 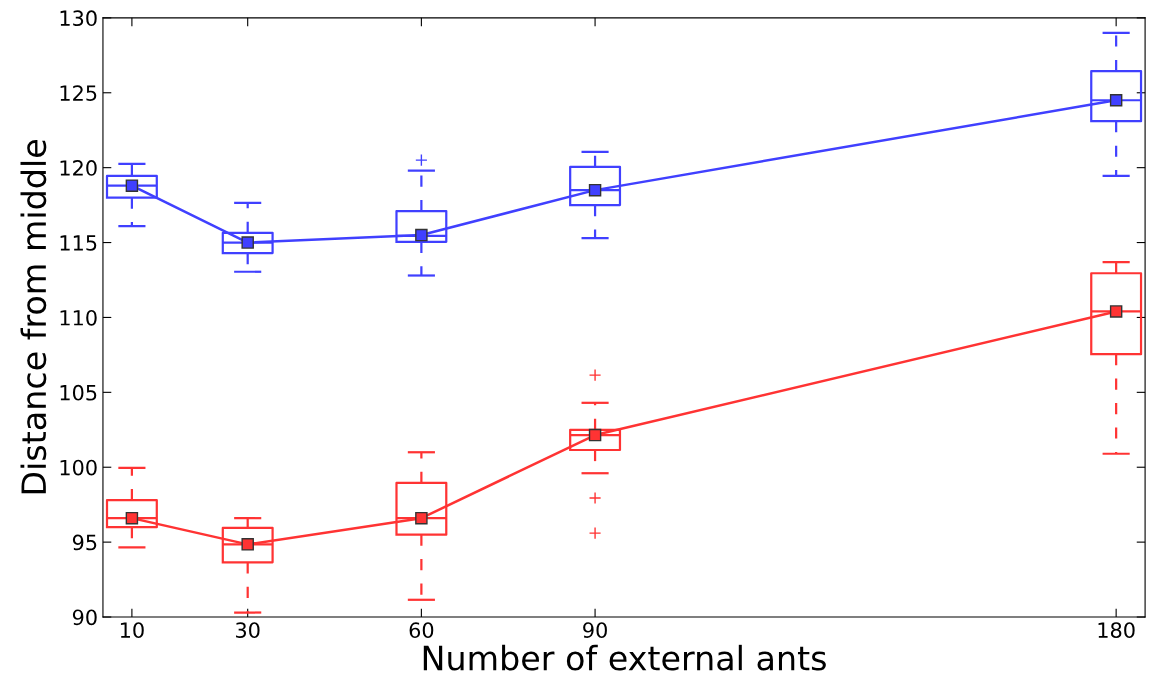 I want to click on y-axis-title: Distance from middle, so click(x=33, y=317).